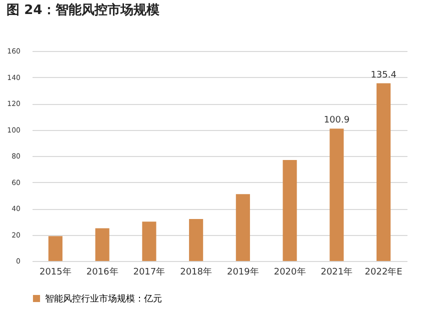 This screenshot has height=329, width=426. Describe the element at coordinates (336, 272) in the screenshot. I see `x-tick-label: 2021年` at that location.